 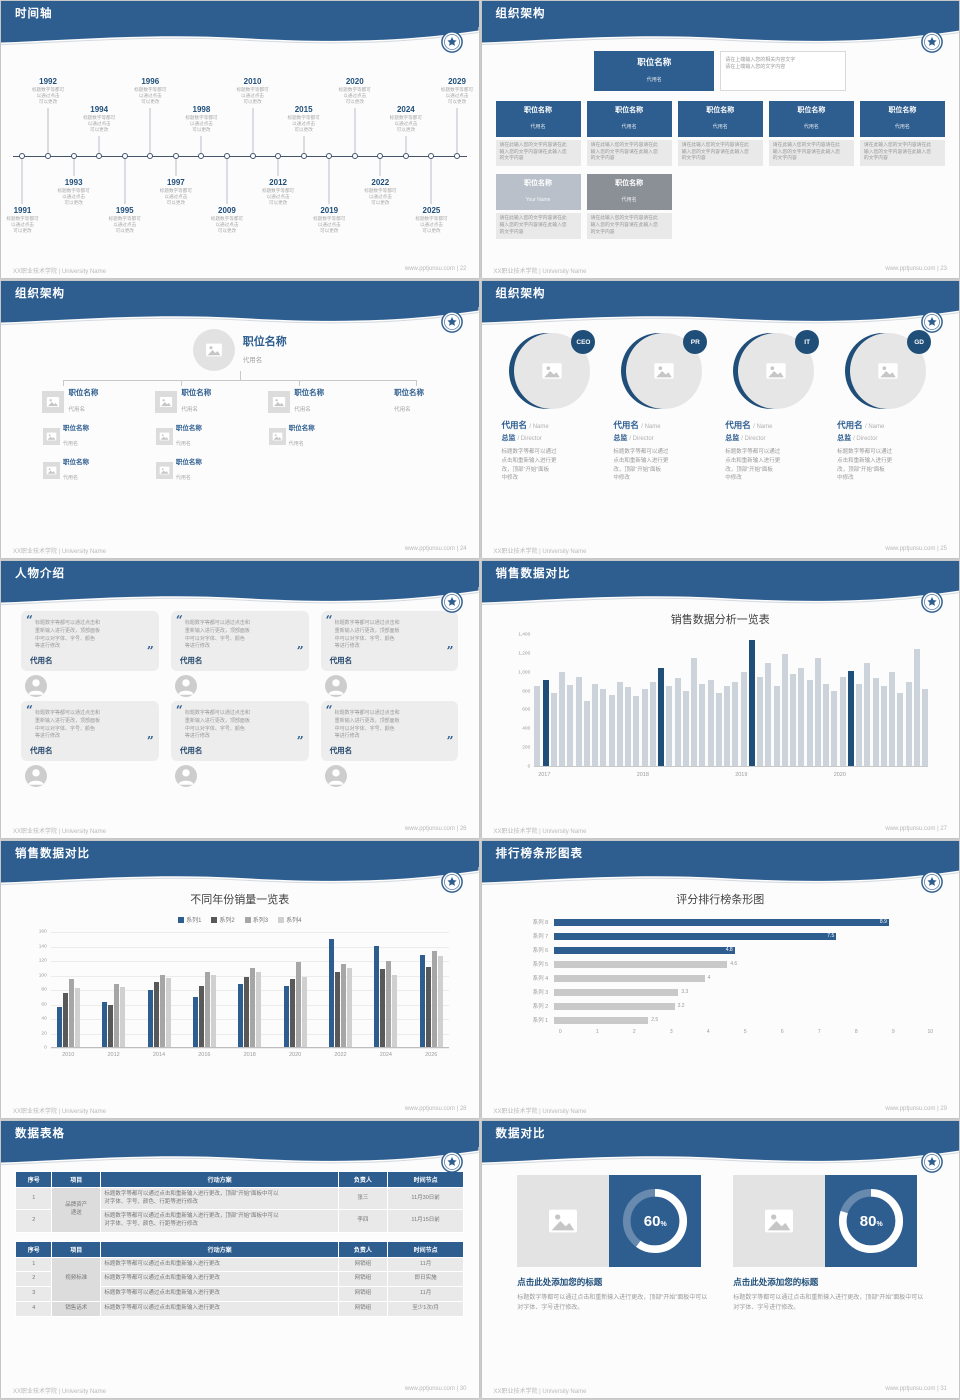 What do you see at coordinates (256, 919) in the screenshot?
I see `legend-item: 系列3` at bounding box center [256, 919].